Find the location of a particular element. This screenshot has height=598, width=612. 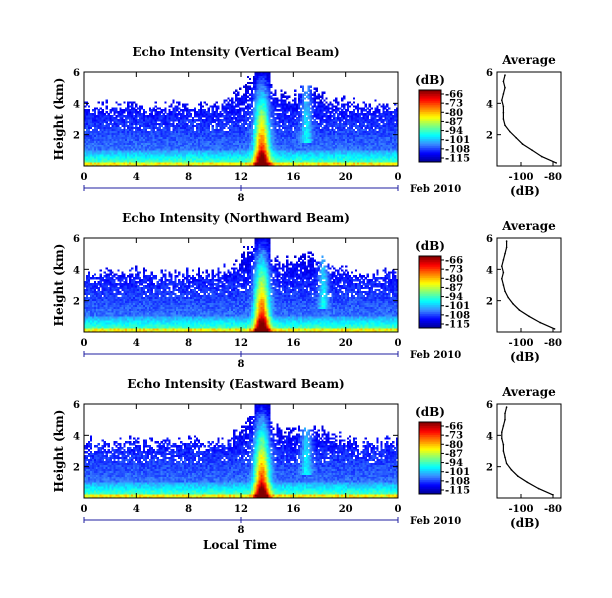

local-time-label: Local Time is located at coordinates (240, 545).